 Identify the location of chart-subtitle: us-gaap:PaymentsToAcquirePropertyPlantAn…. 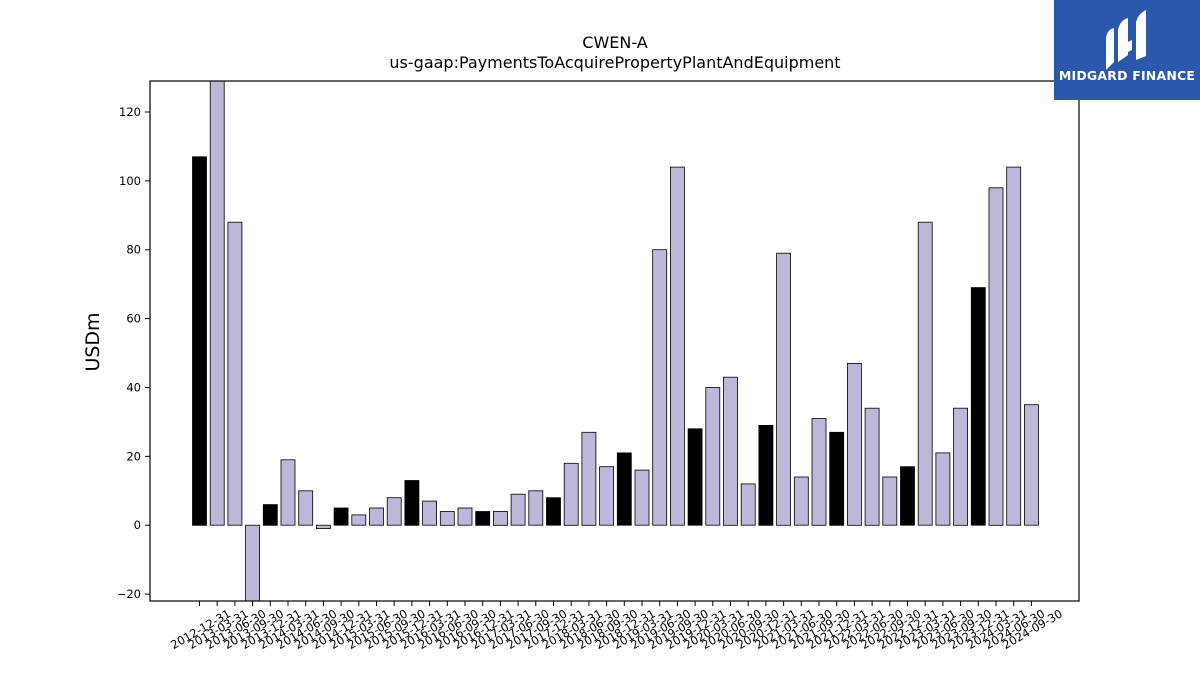
(614, 62).